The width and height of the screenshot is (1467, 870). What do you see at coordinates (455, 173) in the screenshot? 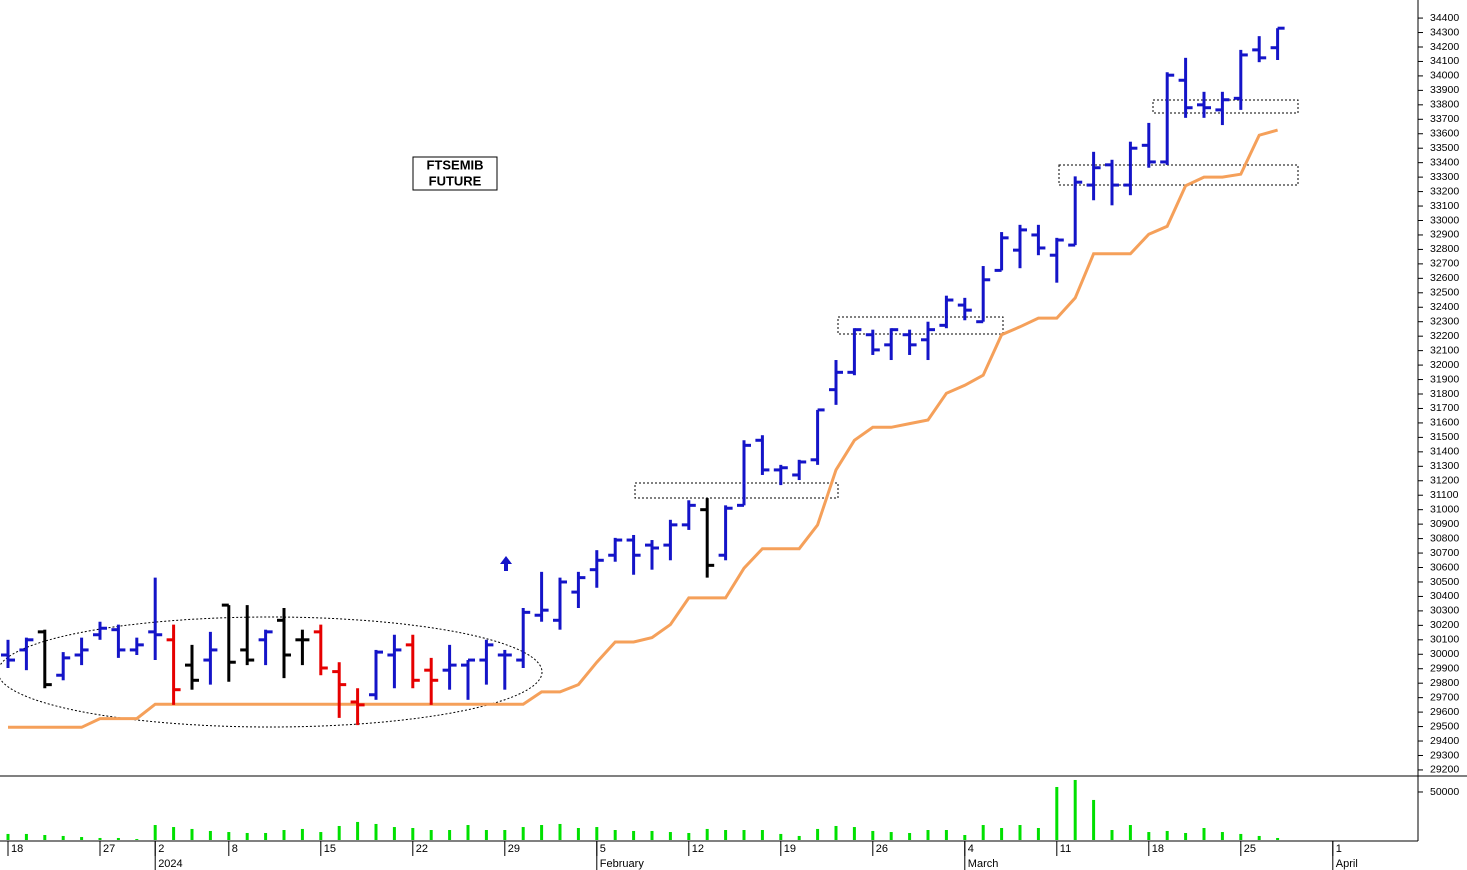
I see `annotation-box` at bounding box center [455, 173].